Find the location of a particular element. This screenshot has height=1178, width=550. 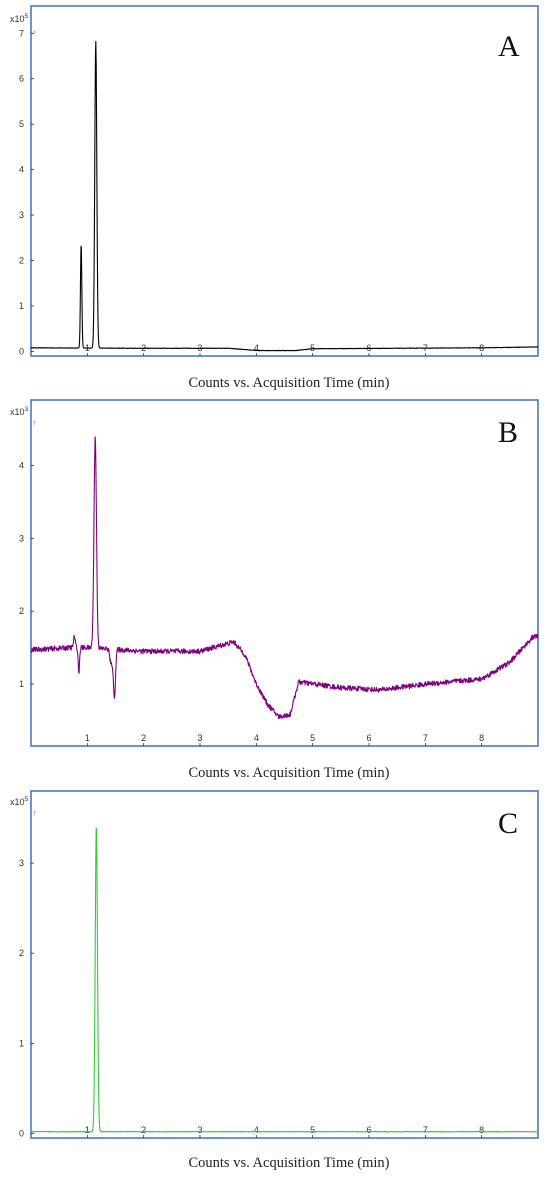

panel-c-multiplier: x105 is located at coordinates (19, 801).